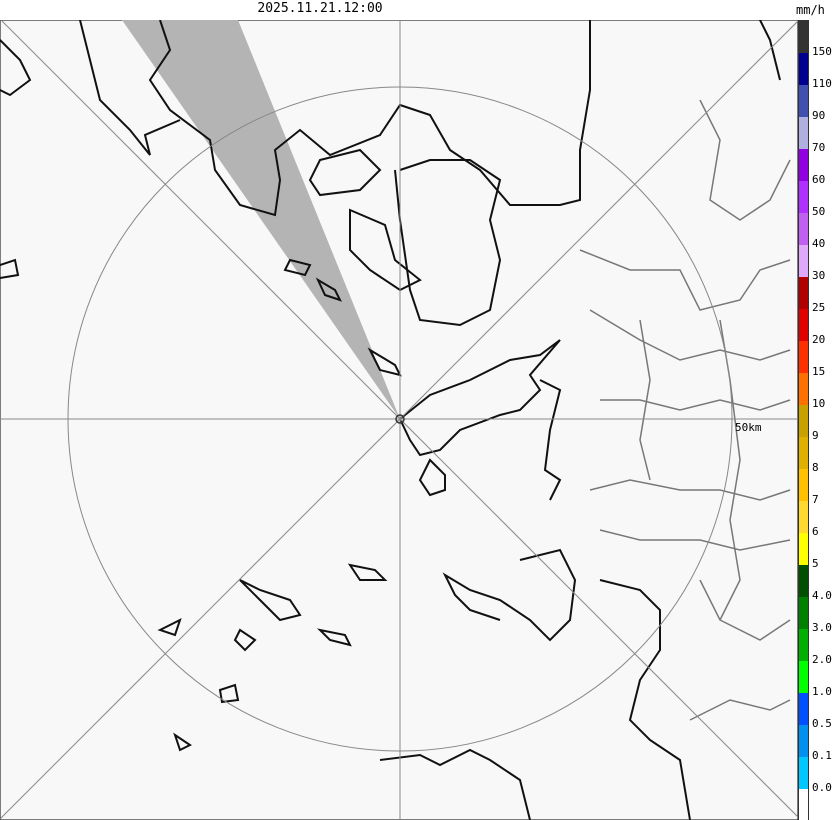  What do you see at coordinates (822, 627) in the screenshot?
I see `legend-label: 3.0` at bounding box center [822, 627].